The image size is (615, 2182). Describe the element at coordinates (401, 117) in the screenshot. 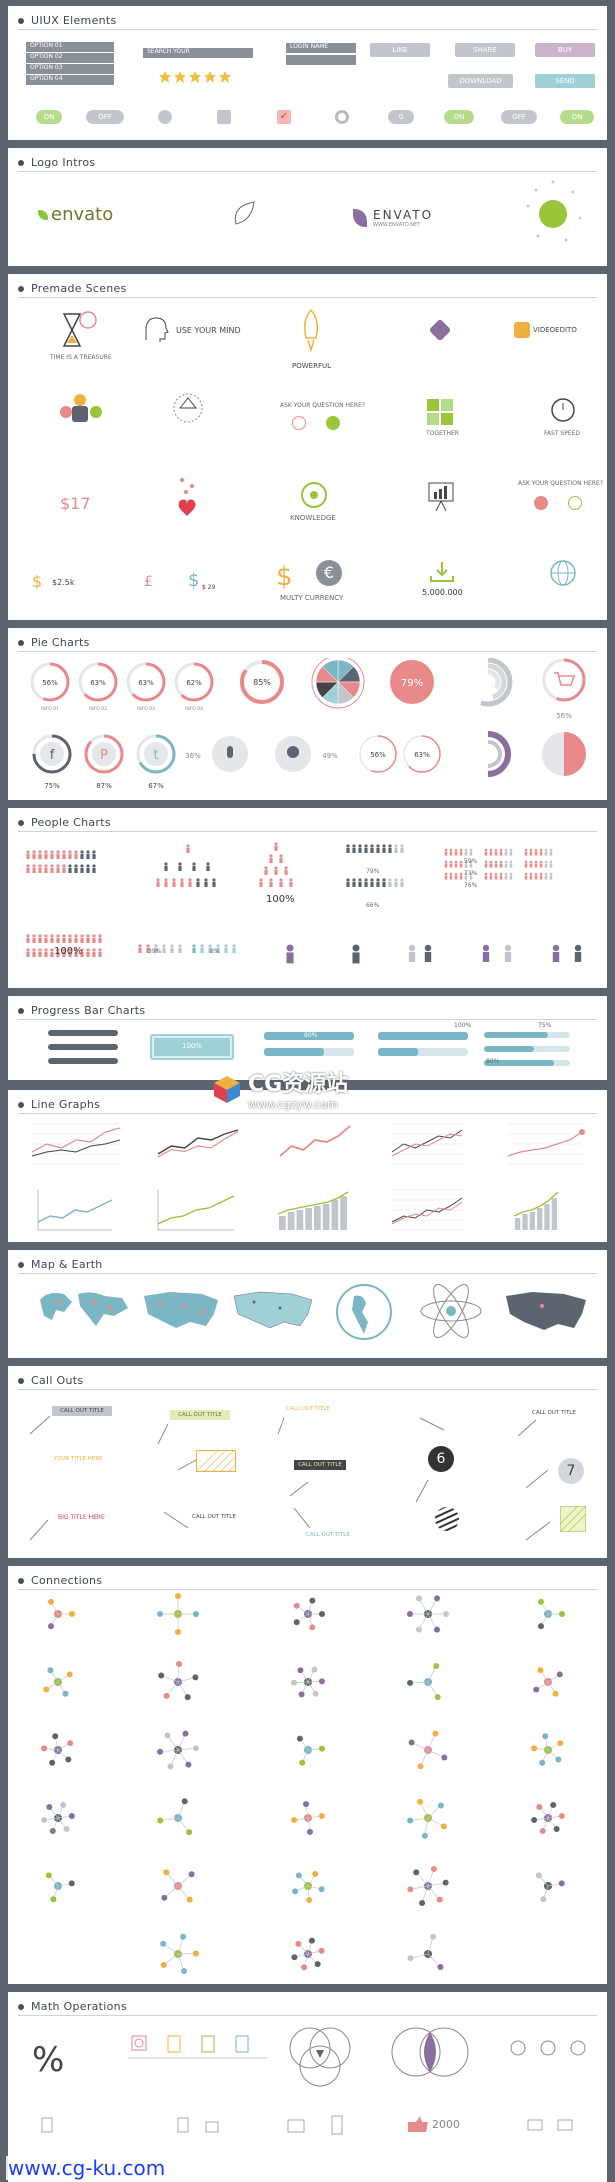

I see `stepper-toggle: 0` at that location.